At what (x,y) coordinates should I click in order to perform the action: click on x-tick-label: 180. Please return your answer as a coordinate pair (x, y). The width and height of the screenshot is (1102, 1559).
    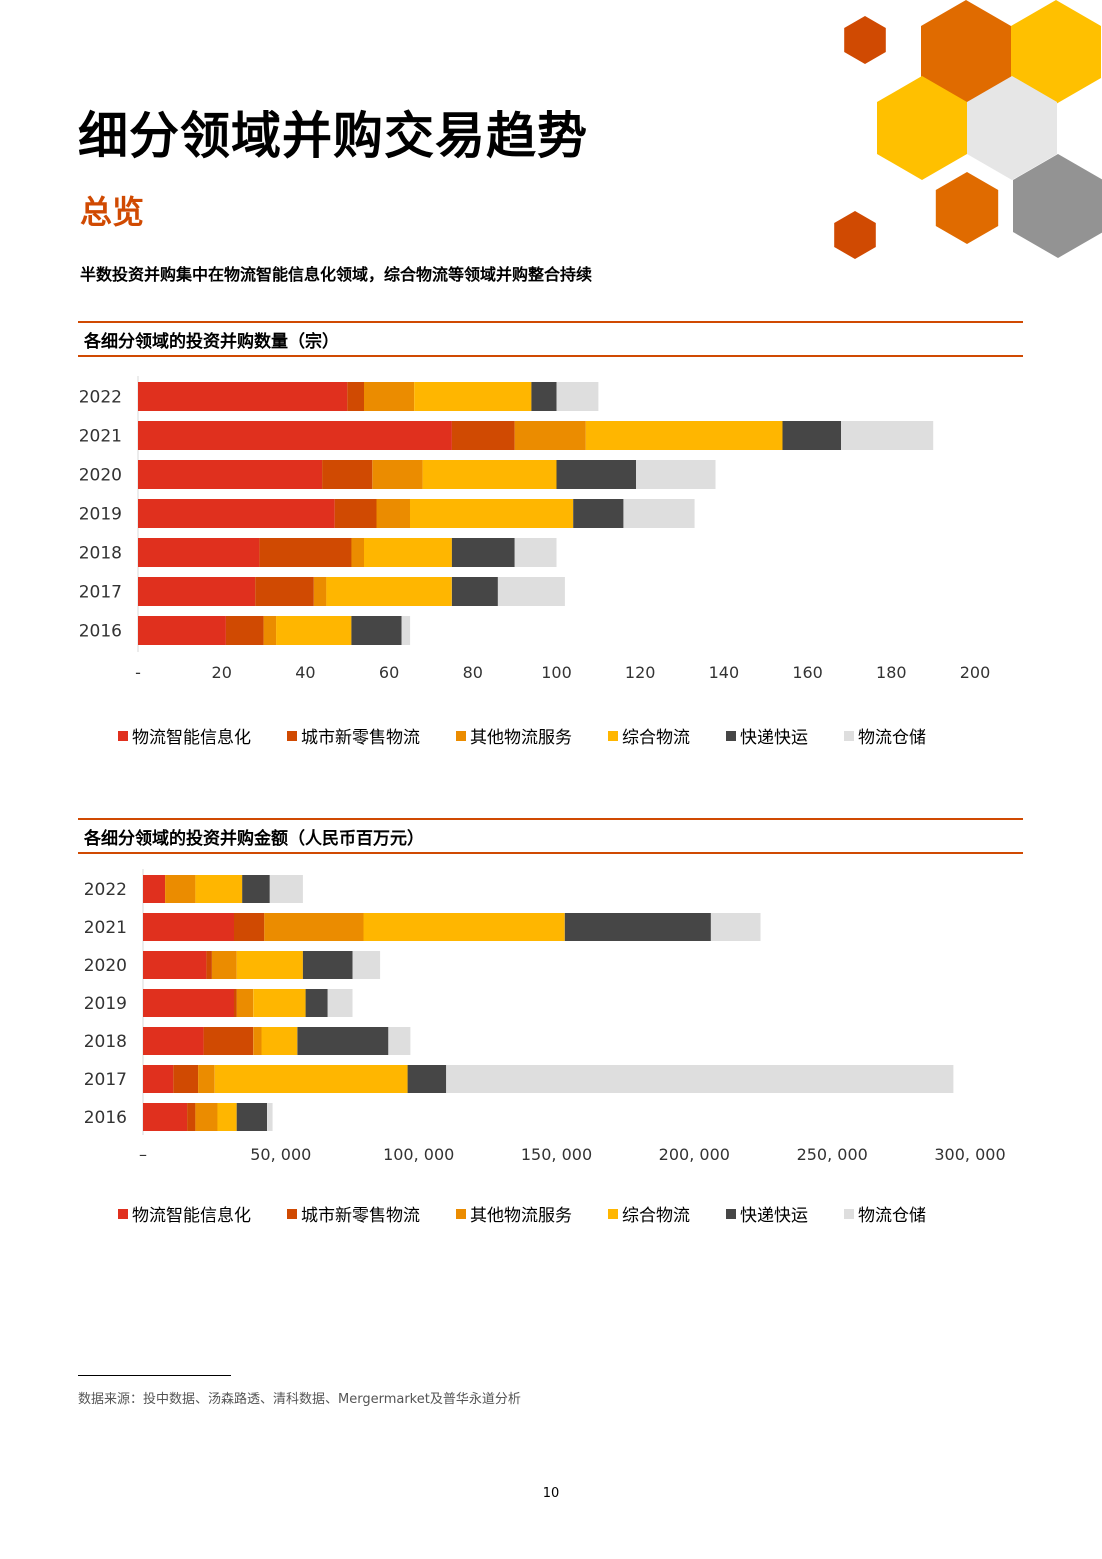
    Looking at the image, I should click on (891, 672).